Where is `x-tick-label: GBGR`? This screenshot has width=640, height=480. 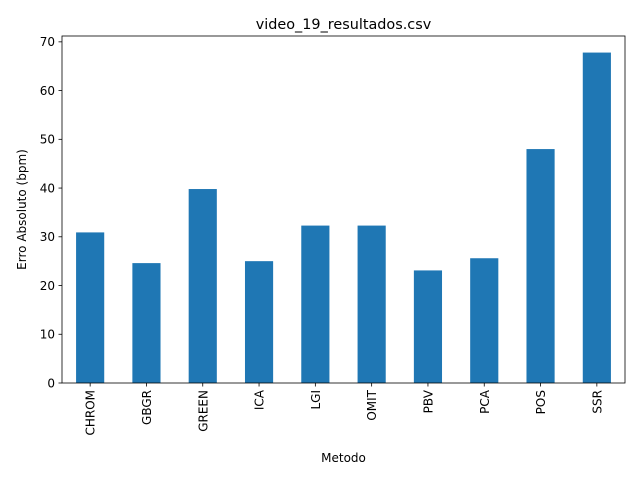
x-tick-label: GBGR is located at coordinates (147, 407).